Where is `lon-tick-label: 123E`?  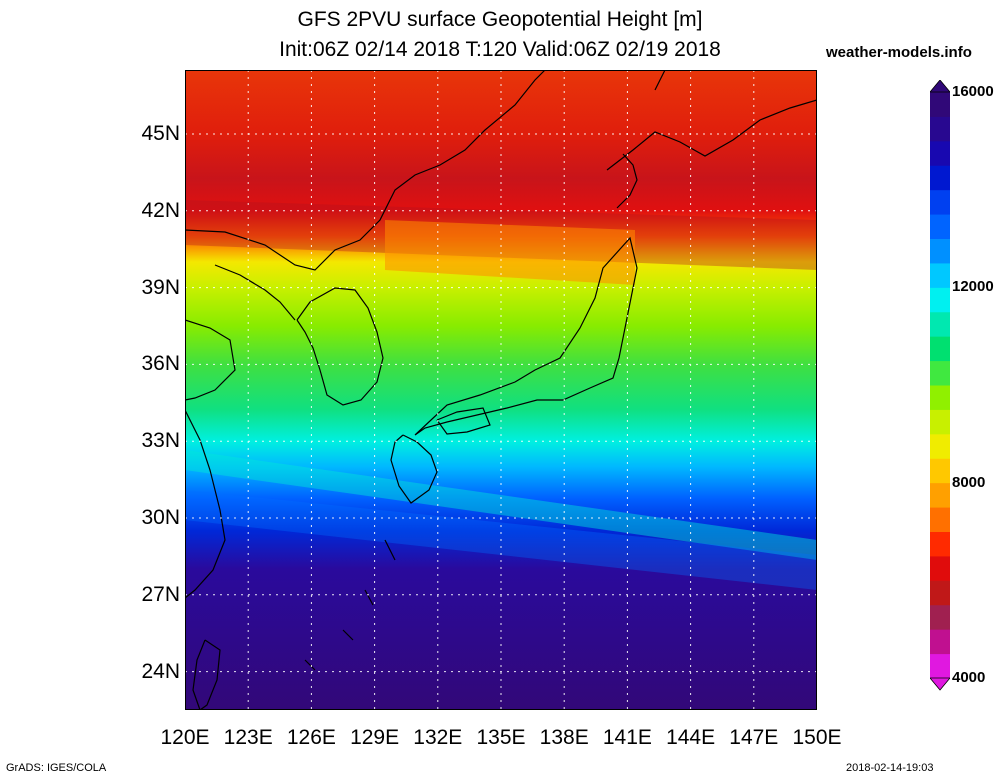 lon-tick-label: 123E is located at coordinates (248, 737).